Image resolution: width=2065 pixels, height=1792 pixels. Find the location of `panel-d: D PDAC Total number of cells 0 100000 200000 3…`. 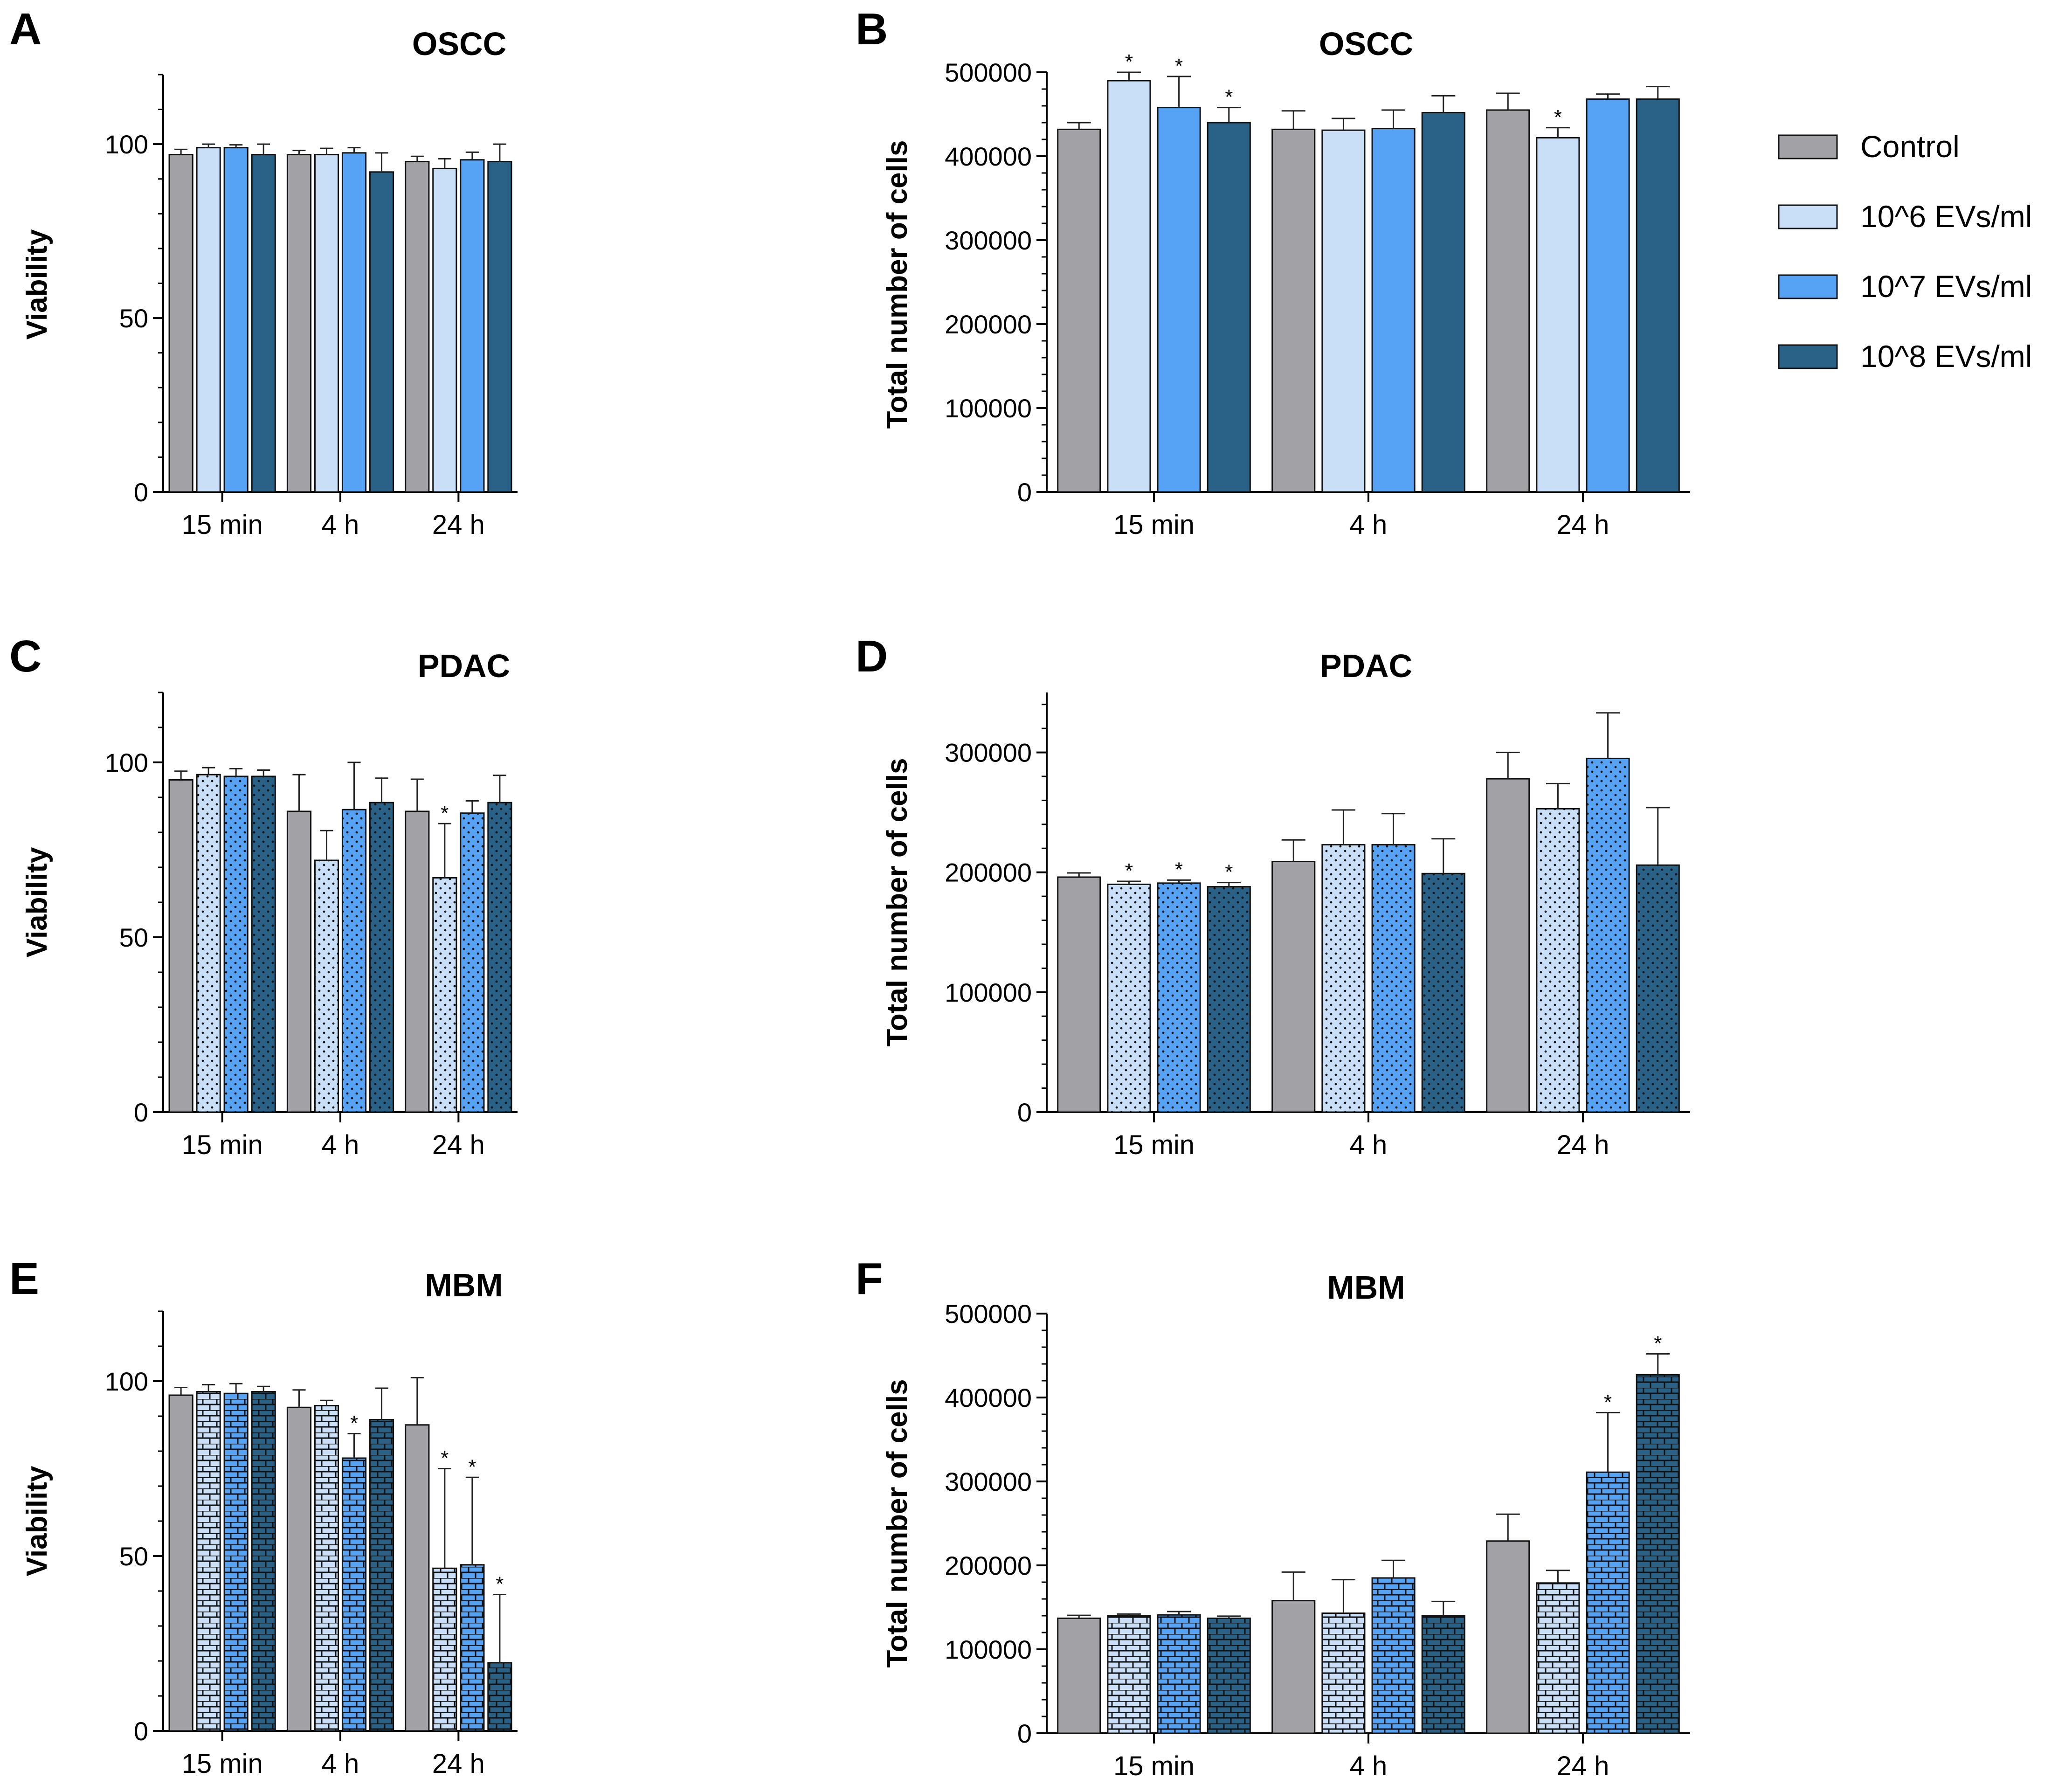

panel-d: D PDAC Total number of cells 0 100000 200000 3… is located at coordinates (1273, 895).